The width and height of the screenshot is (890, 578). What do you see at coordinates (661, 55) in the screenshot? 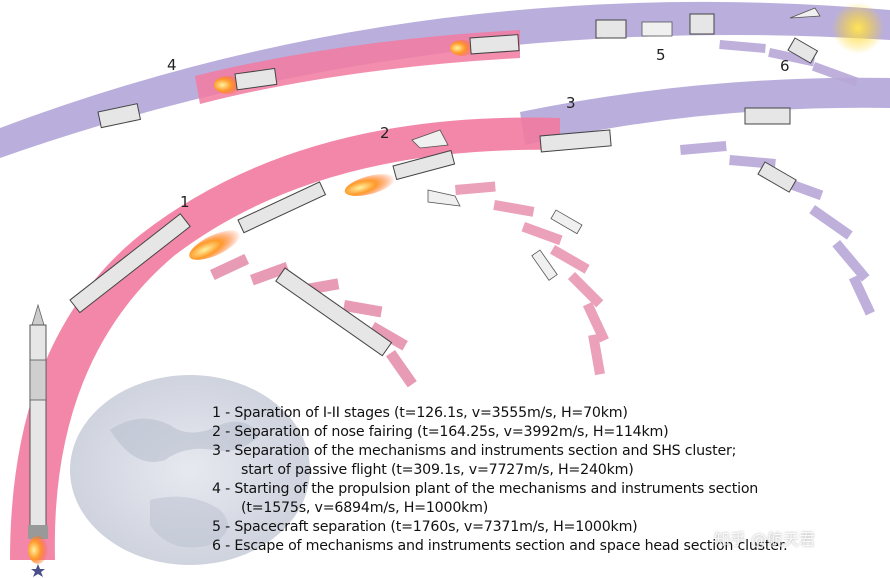
I see `stage-label-5: 5` at bounding box center [661, 55].